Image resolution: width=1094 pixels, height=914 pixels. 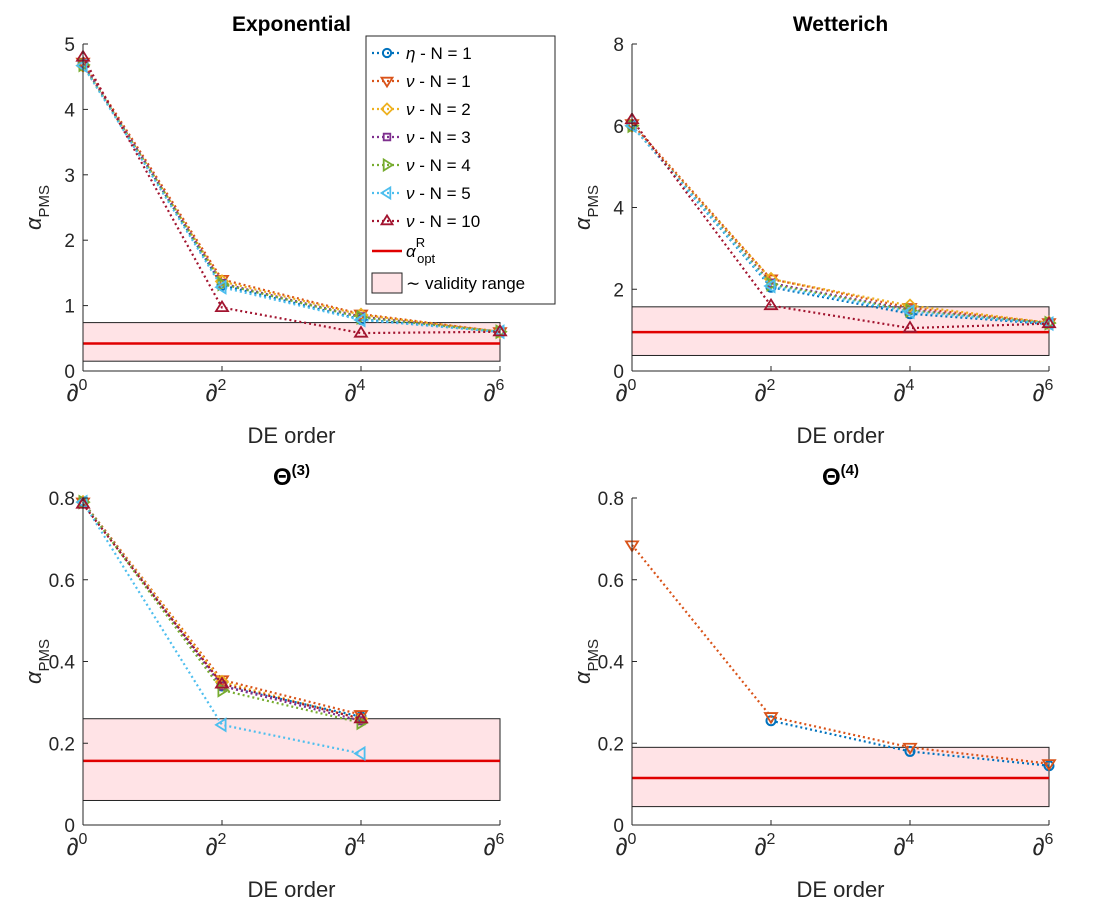 I want to click on title-main: Θ, so click(x=282, y=477).